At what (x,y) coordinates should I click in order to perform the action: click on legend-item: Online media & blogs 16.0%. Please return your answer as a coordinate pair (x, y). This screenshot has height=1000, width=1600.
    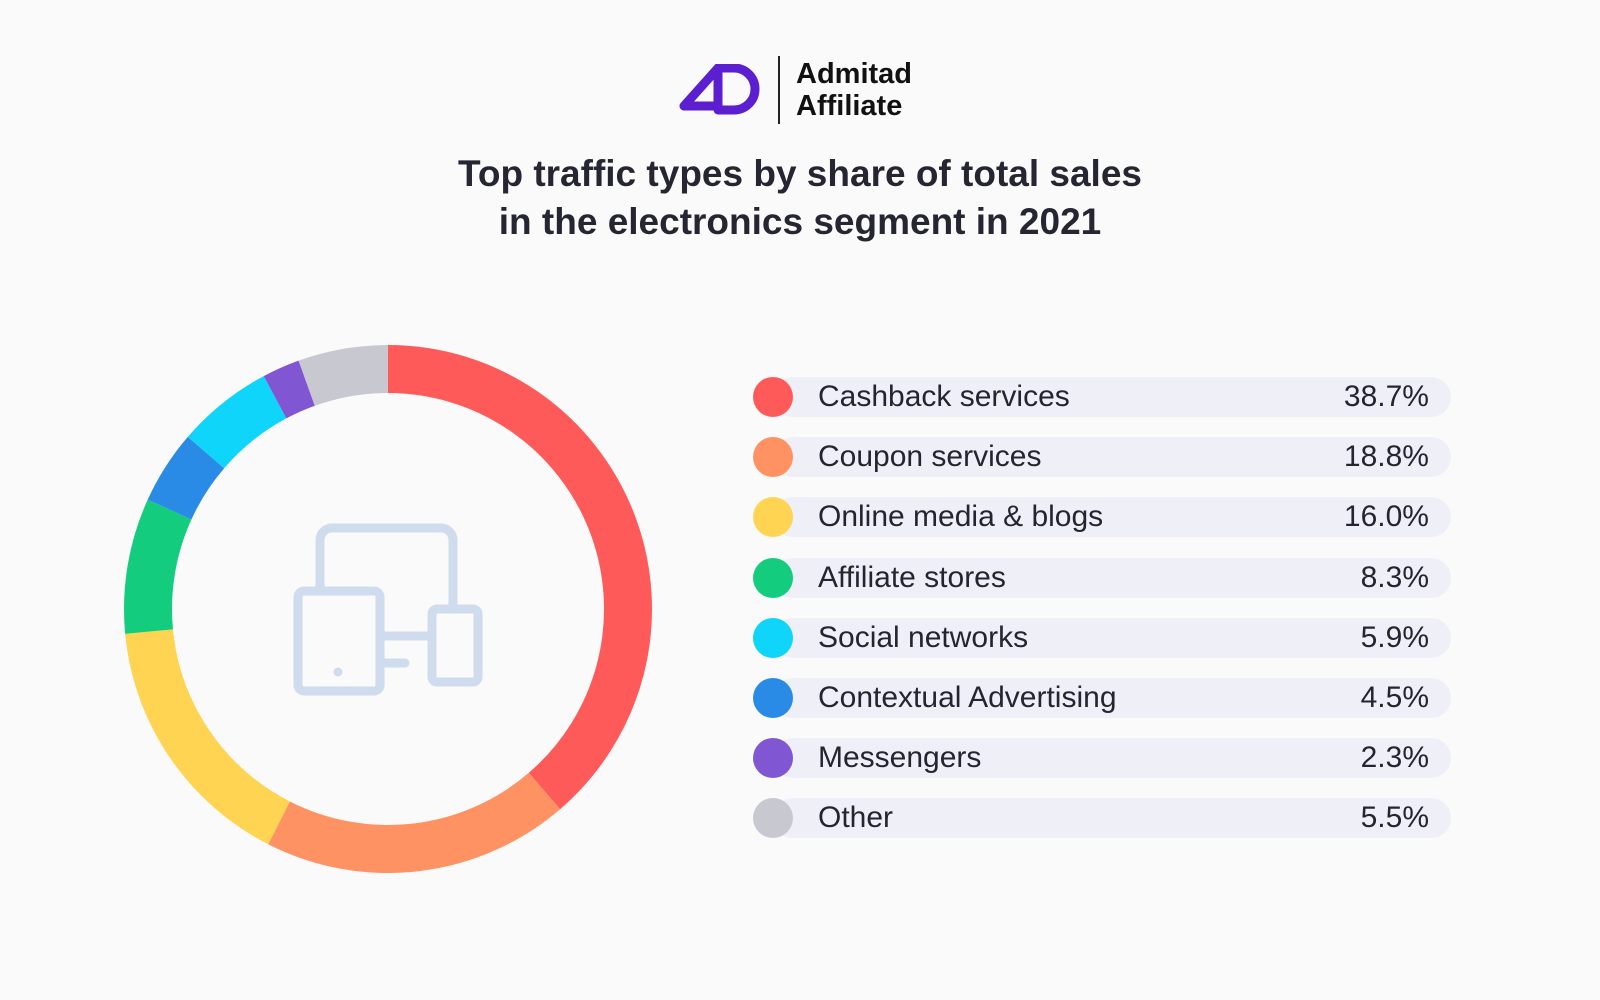
    Looking at the image, I should click on (1103, 517).